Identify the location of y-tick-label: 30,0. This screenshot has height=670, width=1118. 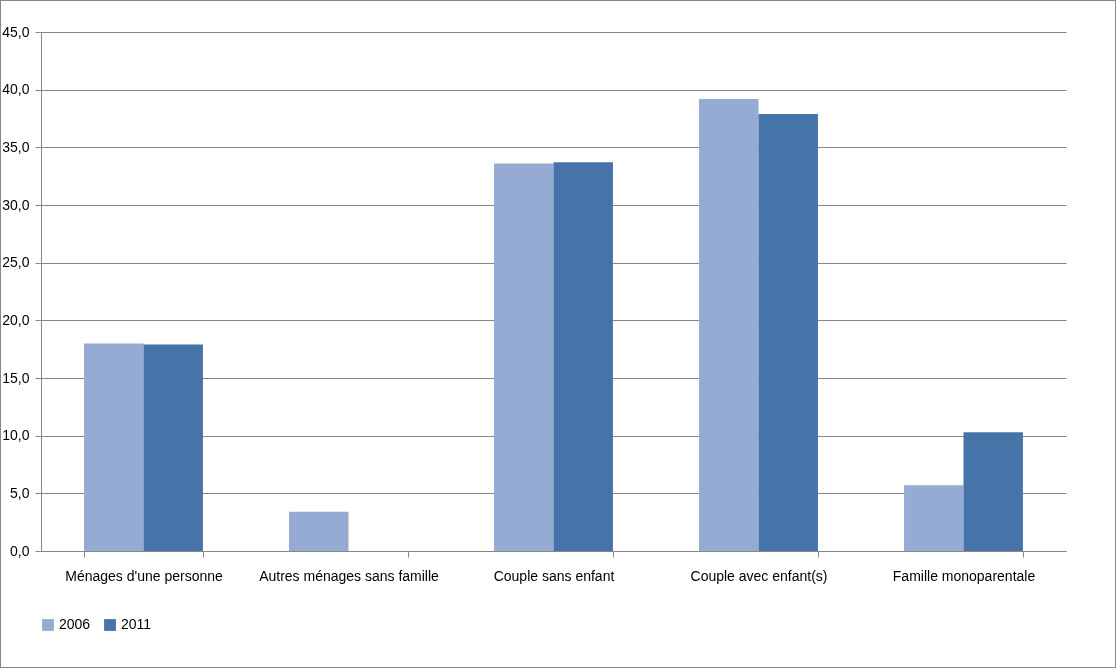
(16, 204).